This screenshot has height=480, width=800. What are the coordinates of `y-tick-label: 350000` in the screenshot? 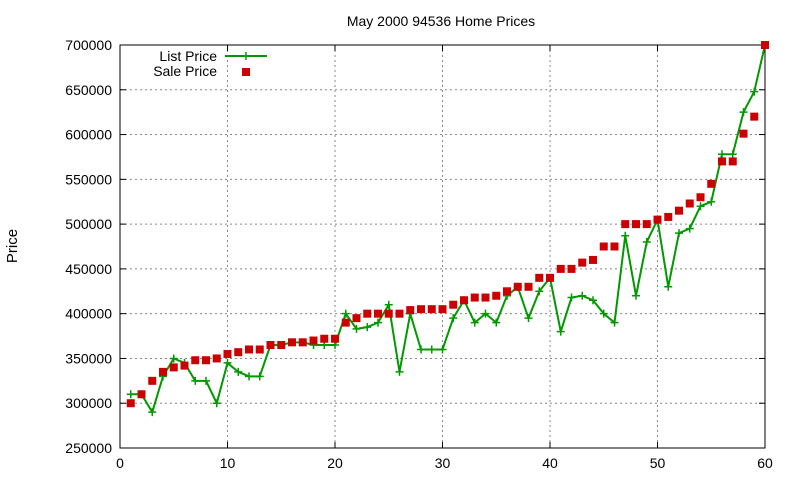 It's located at (88, 358).